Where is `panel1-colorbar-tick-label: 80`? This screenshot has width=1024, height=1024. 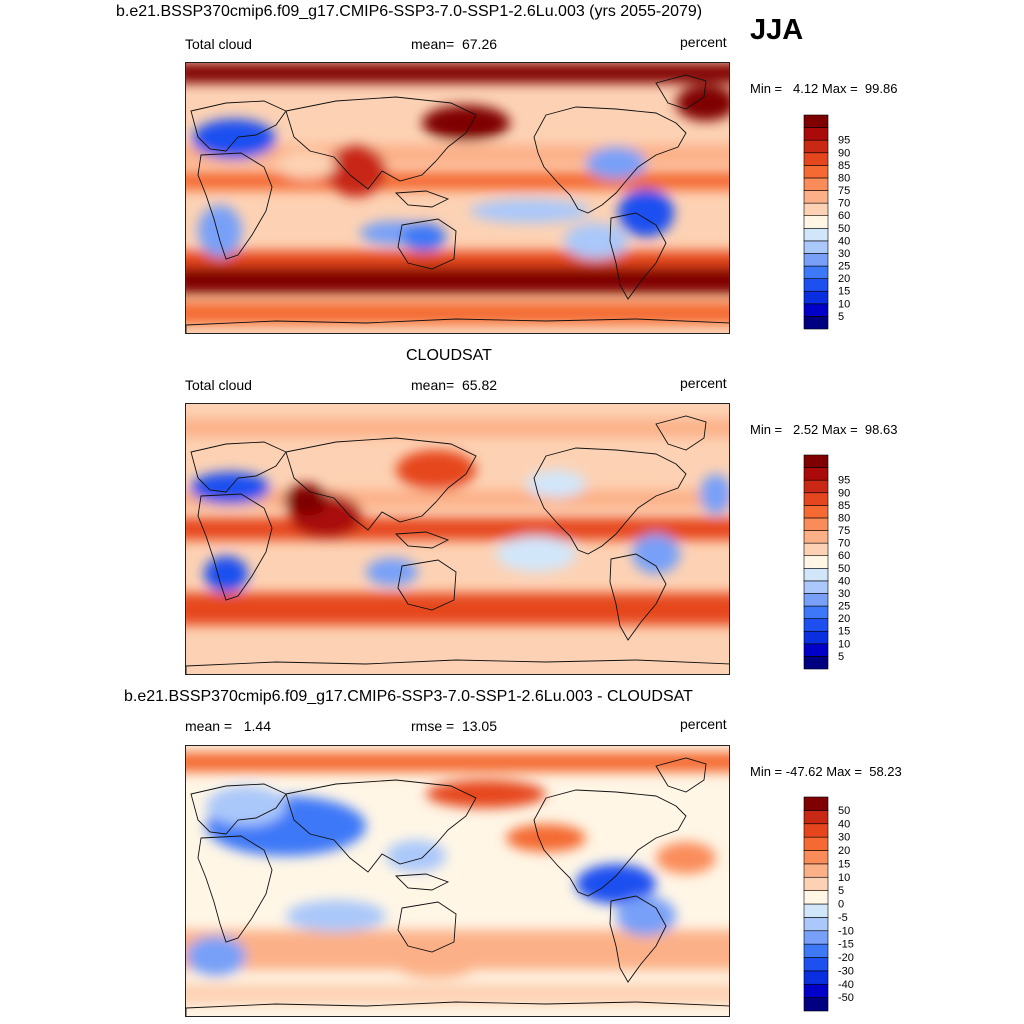
panel1-colorbar-tick-label: 80 is located at coordinates (844, 178).